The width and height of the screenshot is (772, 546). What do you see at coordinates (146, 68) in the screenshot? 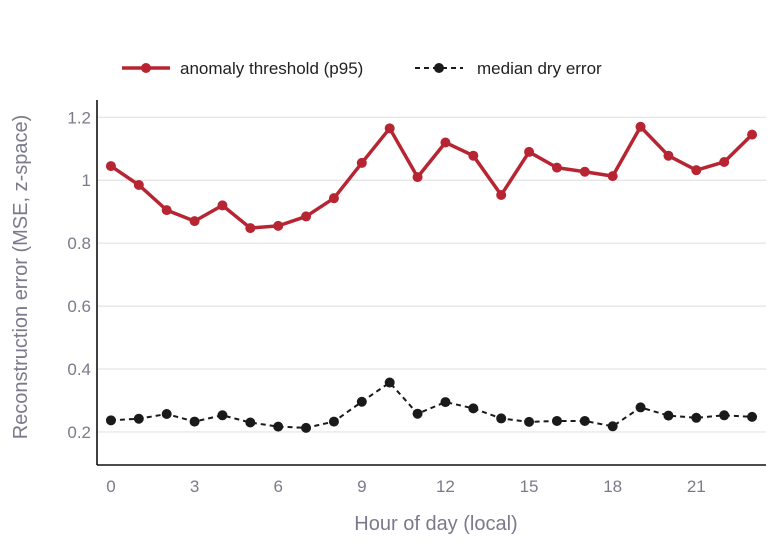
I see `legend-threshold-marker` at bounding box center [146, 68].